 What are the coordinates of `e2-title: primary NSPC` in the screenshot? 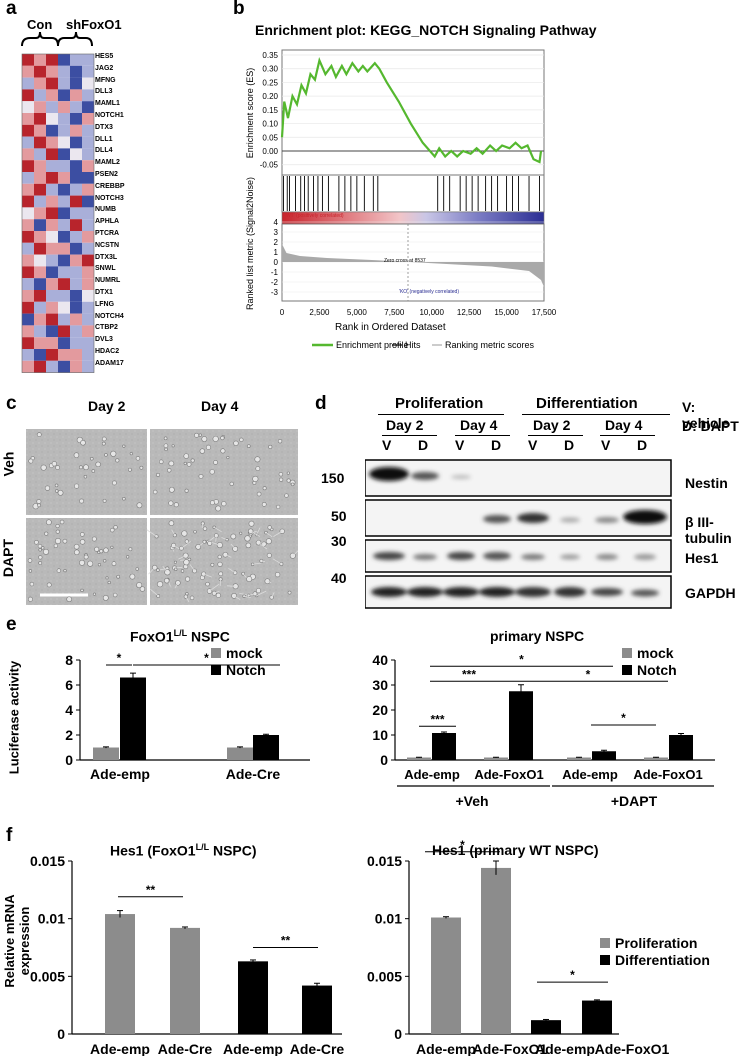 It's located at (537, 636).